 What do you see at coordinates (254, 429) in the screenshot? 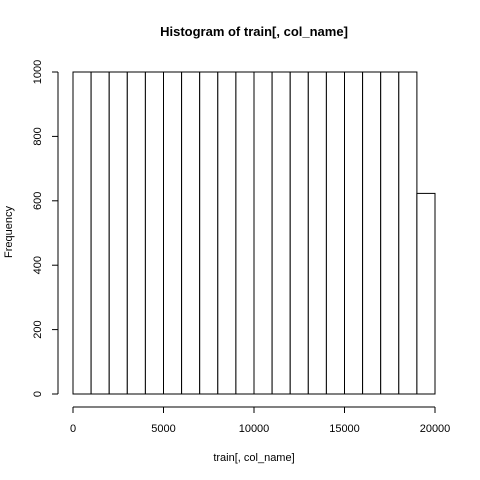
I see `x-tick-label-2: 10000` at bounding box center [254, 429].